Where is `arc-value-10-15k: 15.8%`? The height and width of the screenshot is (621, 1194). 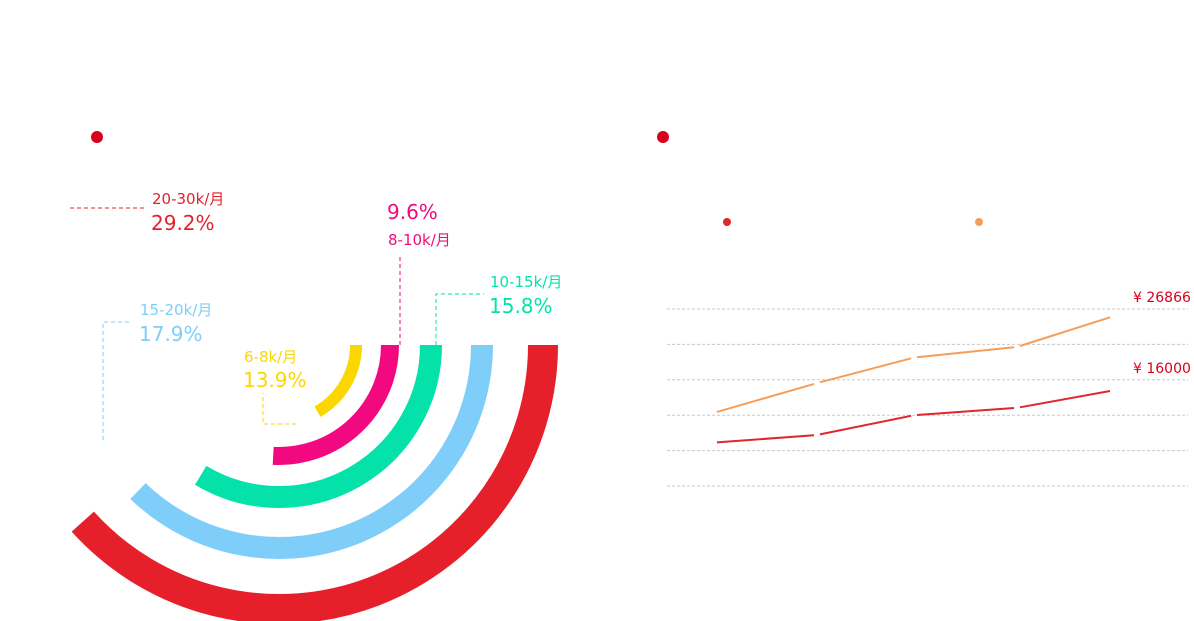
arc-value-10-15k: 15.8% is located at coordinates (521, 306).